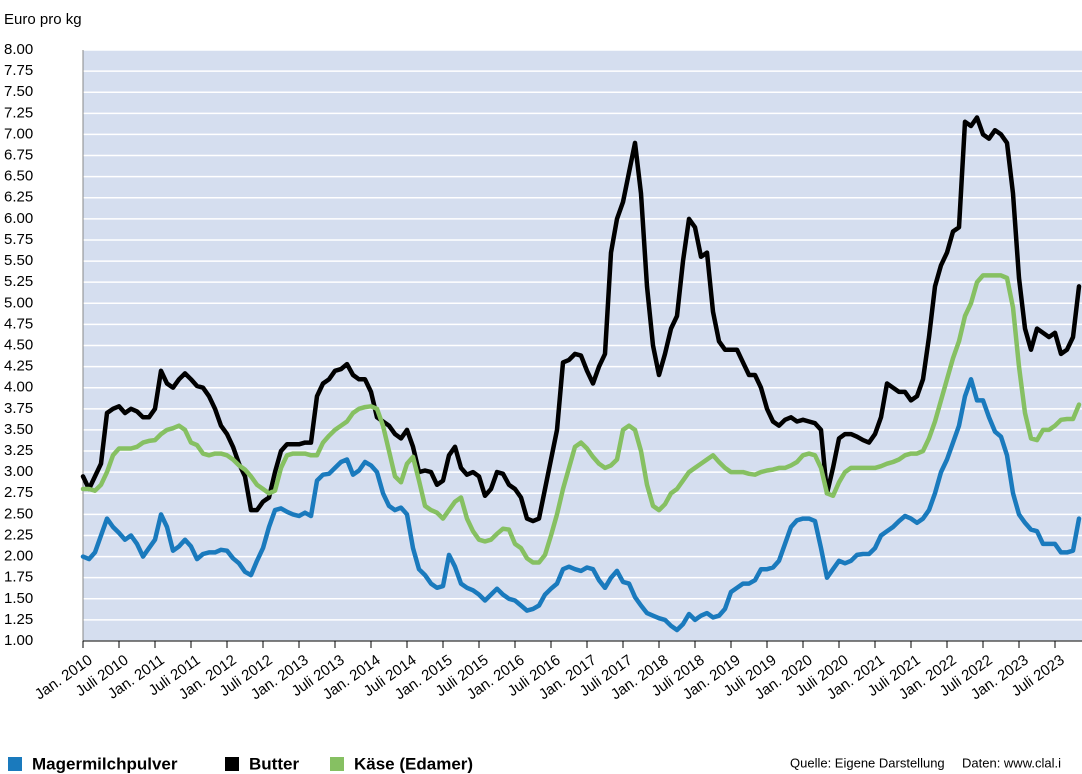 Image resolution: width=1082 pixels, height=774 pixels. What do you see at coordinates (18, 598) in the screenshot?
I see `y-tick-label: 1.50` at bounding box center [18, 598].